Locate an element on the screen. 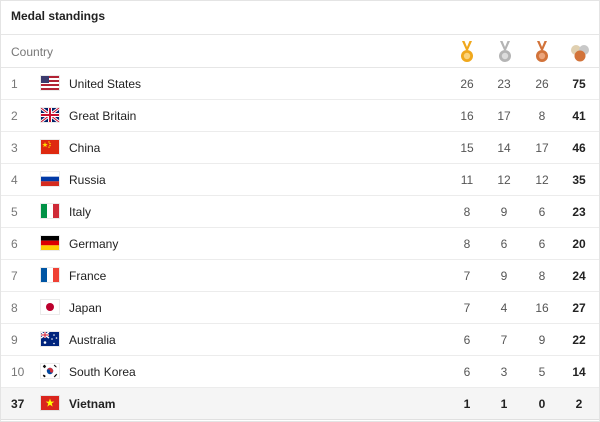  country-name: Great Britain is located at coordinates (103, 116).